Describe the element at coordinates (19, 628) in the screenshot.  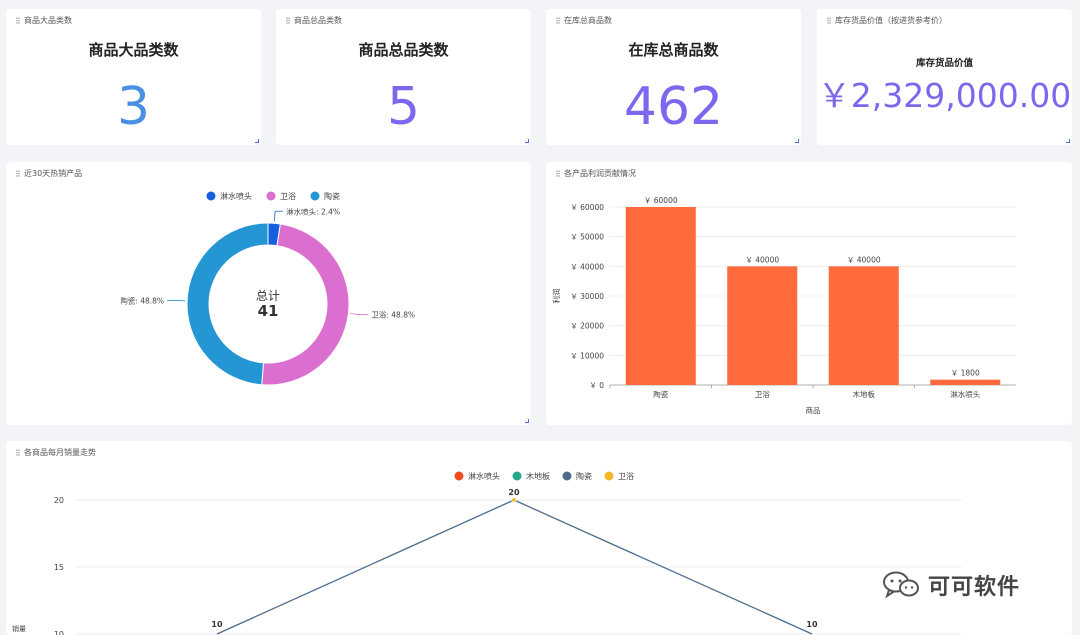
I see `y-axis-title: 销量` at that location.